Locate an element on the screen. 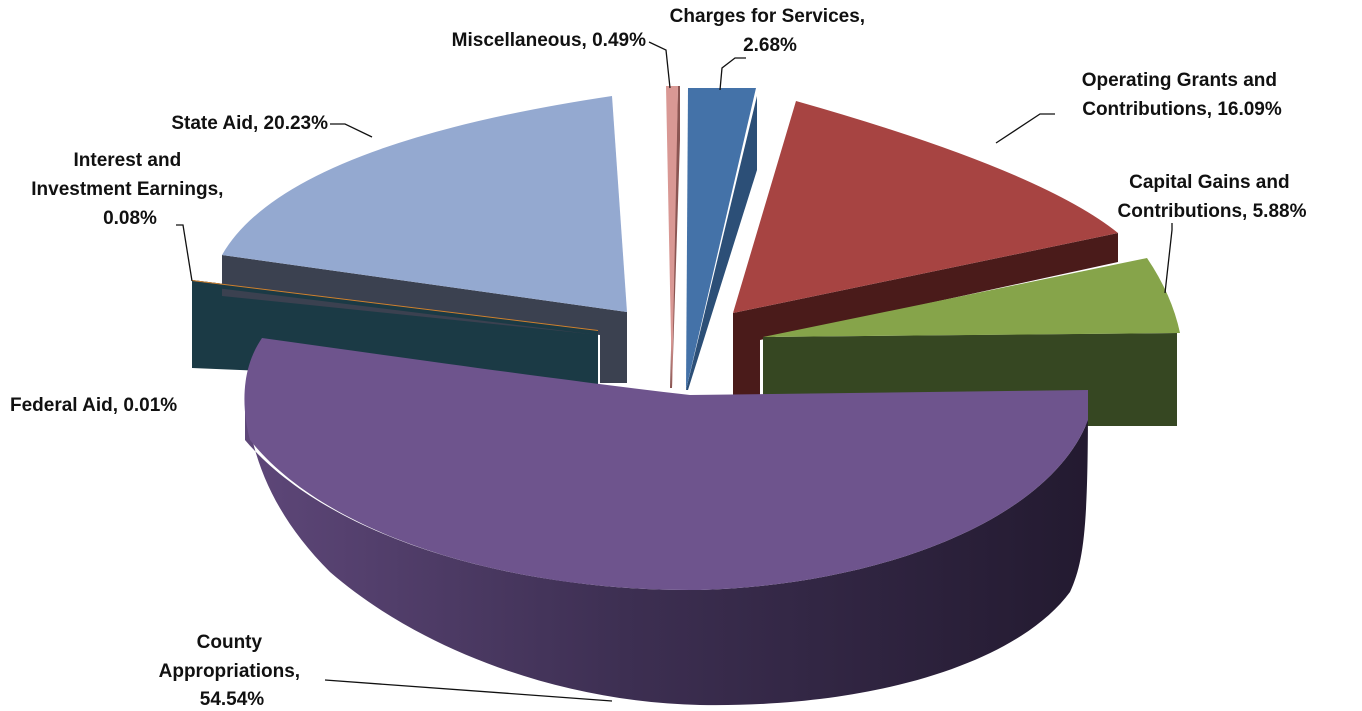 This screenshot has width=1362, height=711. charges-leader is located at coordinates (732, 74).